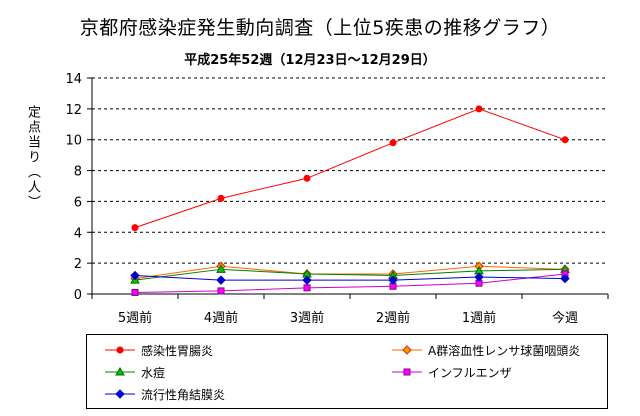  Describe the element at coordinates (78, 172) in the screenshot. I see `y-tick-label: 8` at that location.